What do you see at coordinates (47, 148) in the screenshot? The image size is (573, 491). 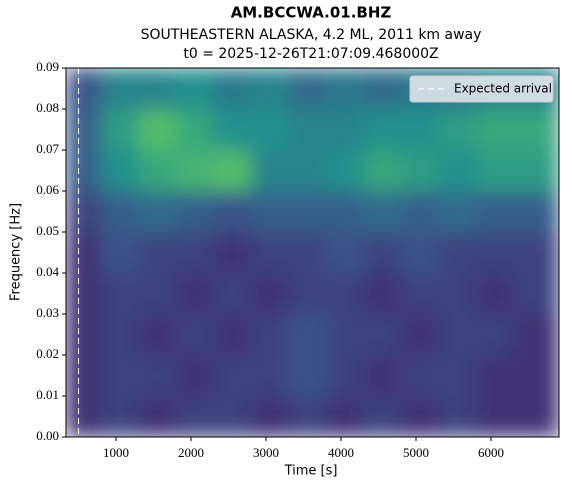 I see `y-tick-label: 0.07` at bounding box center [47, 148].